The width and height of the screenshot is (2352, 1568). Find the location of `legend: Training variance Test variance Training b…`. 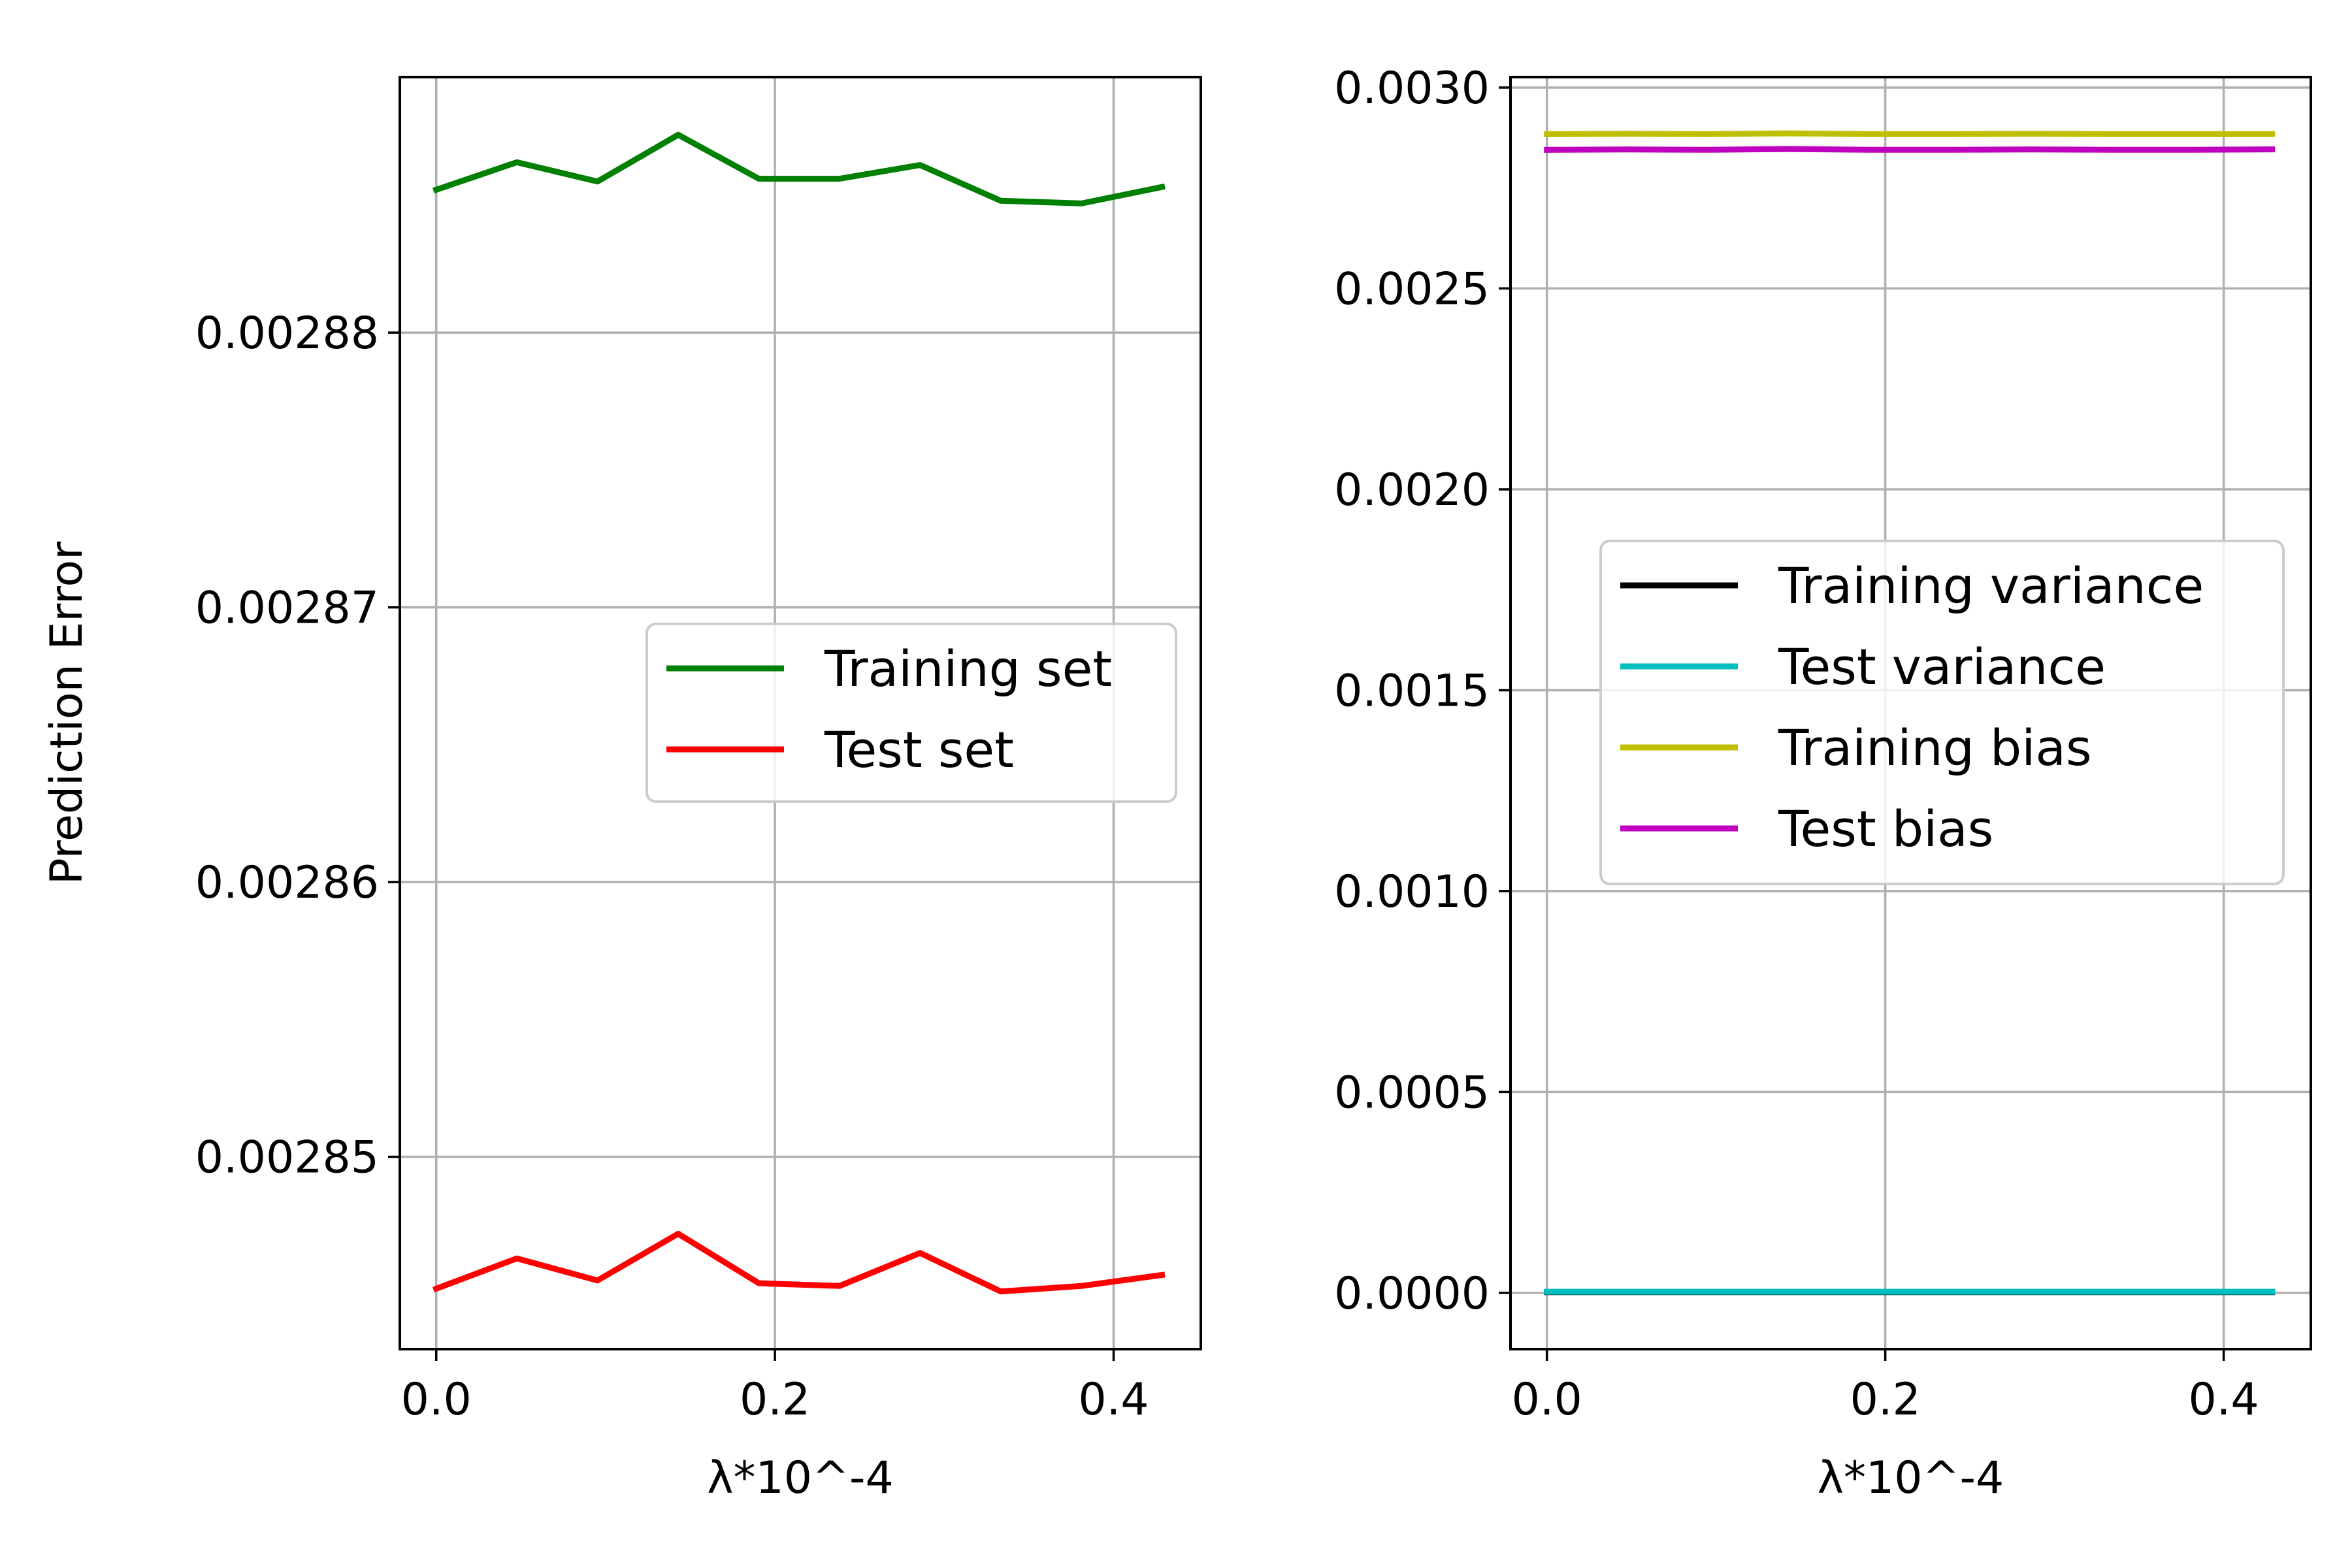

legend: Training variance Test variance Training b… is located at coordinates (1942, 712).